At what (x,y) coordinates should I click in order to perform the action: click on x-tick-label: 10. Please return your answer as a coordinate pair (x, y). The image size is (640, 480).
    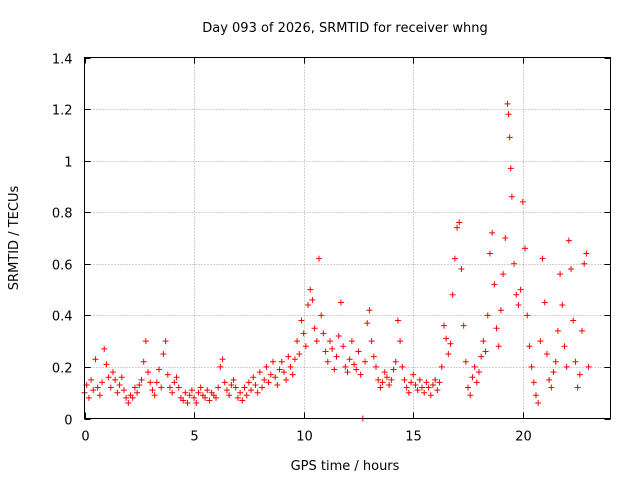
    Looking at the image, I should click on (304, 437).